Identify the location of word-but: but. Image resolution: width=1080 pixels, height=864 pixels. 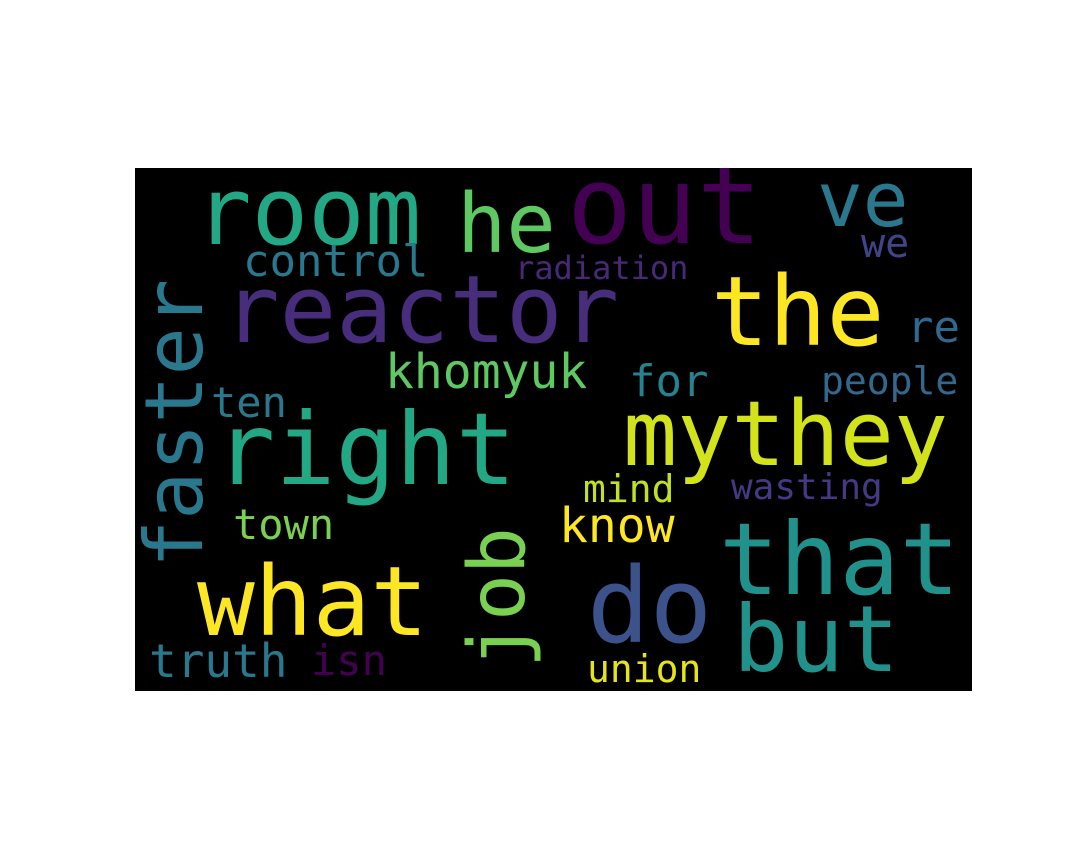
(816, 638).